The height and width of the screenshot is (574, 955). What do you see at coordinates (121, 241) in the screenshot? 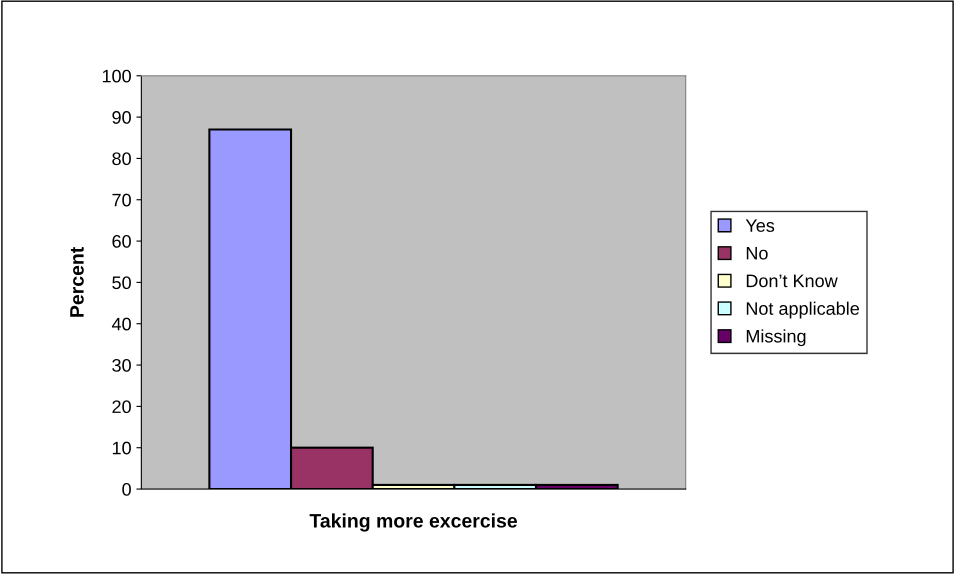
I see `y-tick-label: 60` at bounding box center [121, 241].